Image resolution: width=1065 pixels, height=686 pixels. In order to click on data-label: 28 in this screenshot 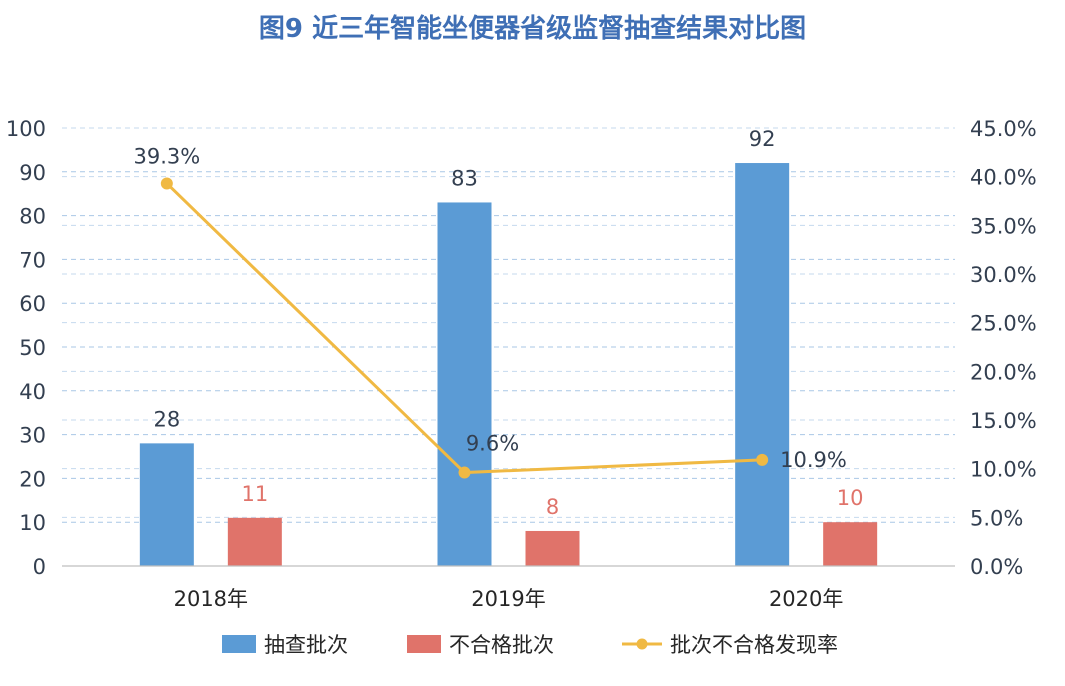, I will do `click(166, 419)`.